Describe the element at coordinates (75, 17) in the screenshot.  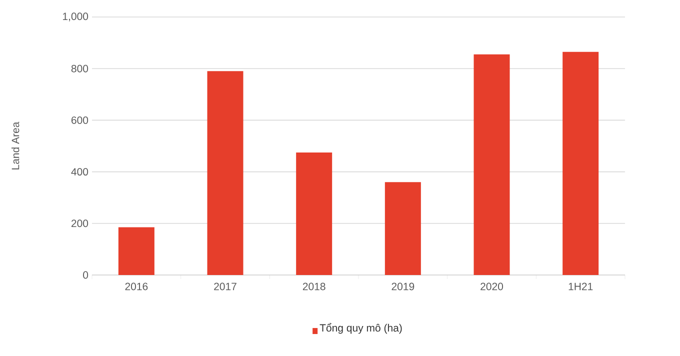
I see `y-tick-label: 1,000` at that location.